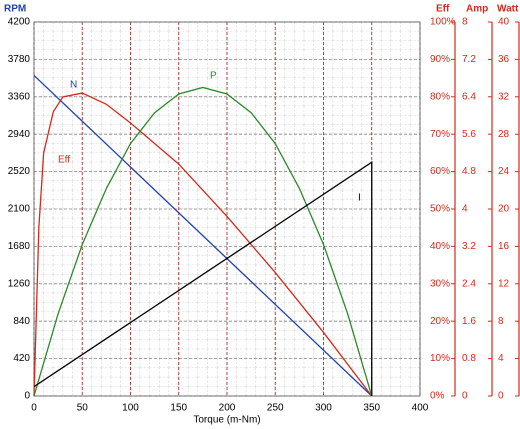 The height and width of the screenshot is (429, 520). I want to click on x-tick-label: 300, so click(323, 408).